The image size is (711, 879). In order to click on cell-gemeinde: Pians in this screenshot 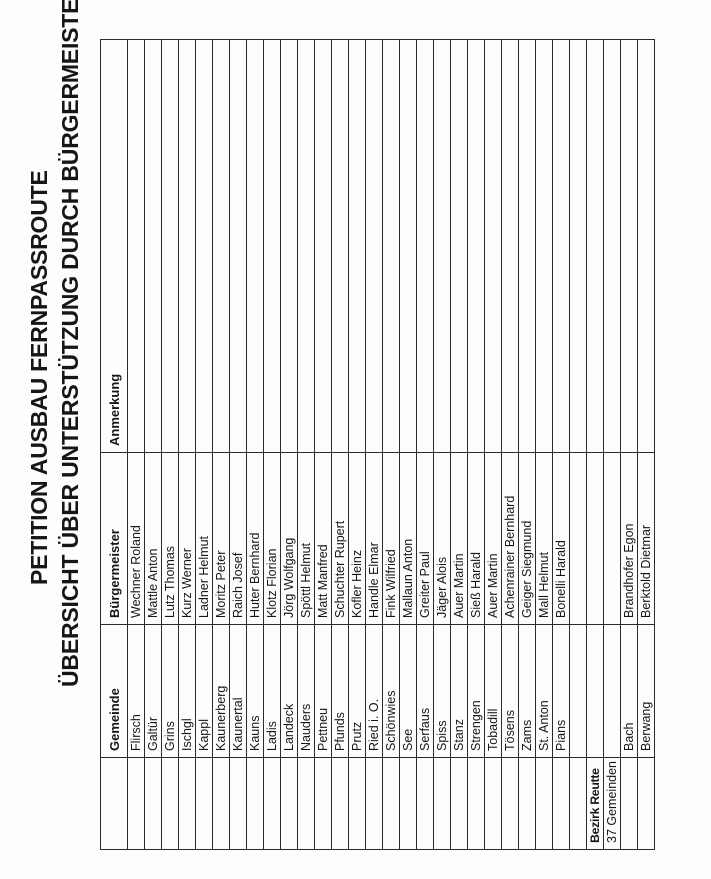, I will do `click(561, 691)`.